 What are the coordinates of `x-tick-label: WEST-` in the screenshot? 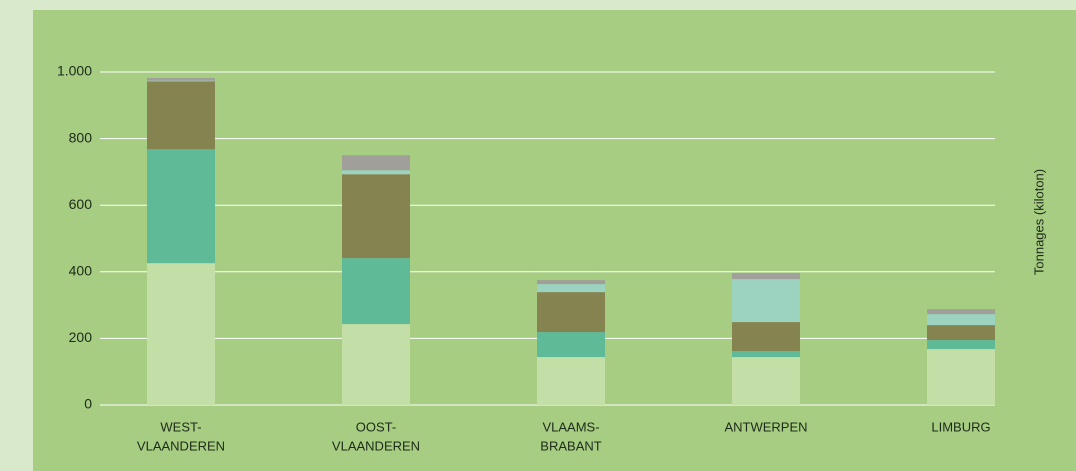 It's located at (180, 426).